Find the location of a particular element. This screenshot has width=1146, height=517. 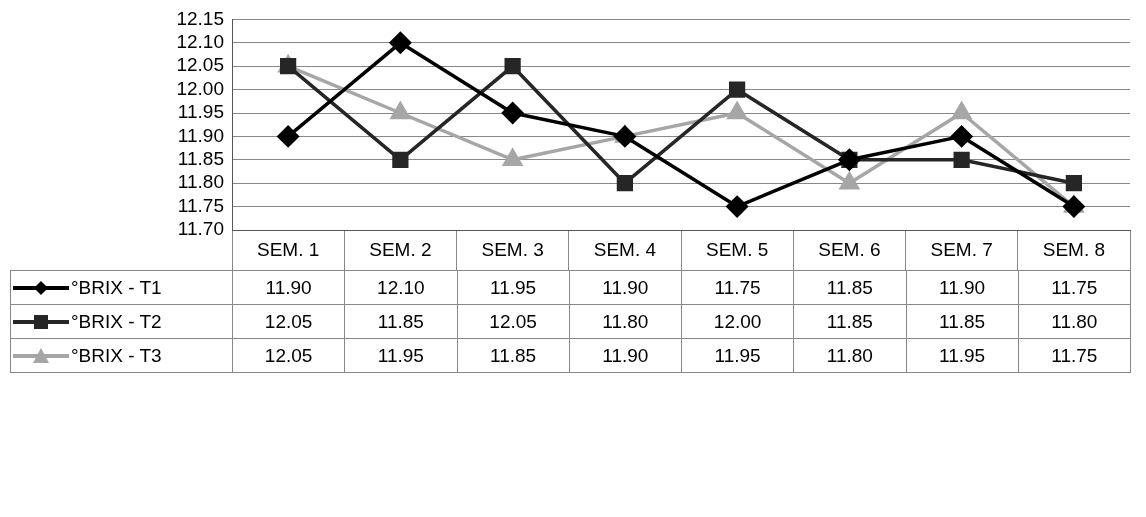

data-label: 12.10 is located at coordinates (400, 287).